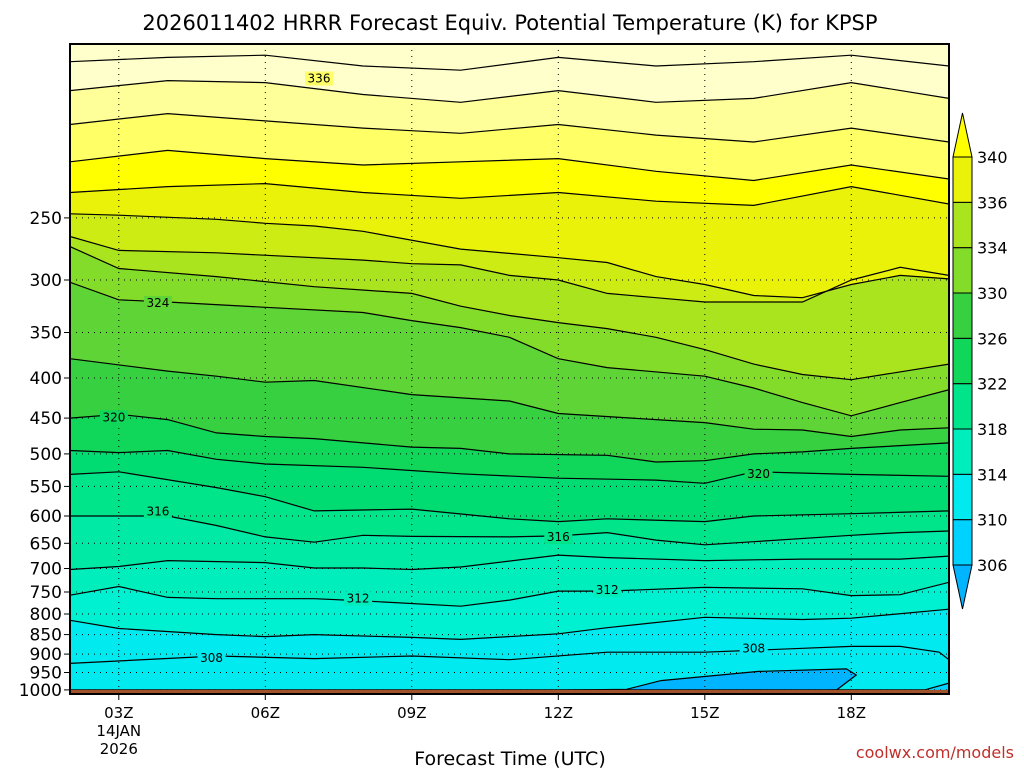  What do you see at coordinates (46, 219) in the screenshot?
I see `y-tick-label-250: 250` at bounding box center [46, 219].